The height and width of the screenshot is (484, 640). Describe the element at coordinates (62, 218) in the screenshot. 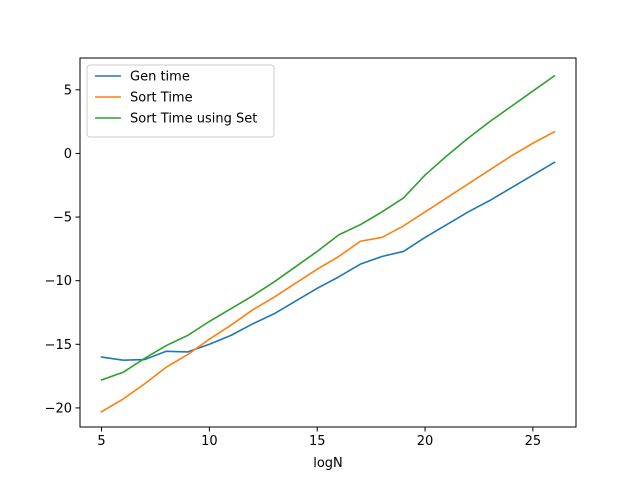

I see `y-tick-label: −5` at that location.